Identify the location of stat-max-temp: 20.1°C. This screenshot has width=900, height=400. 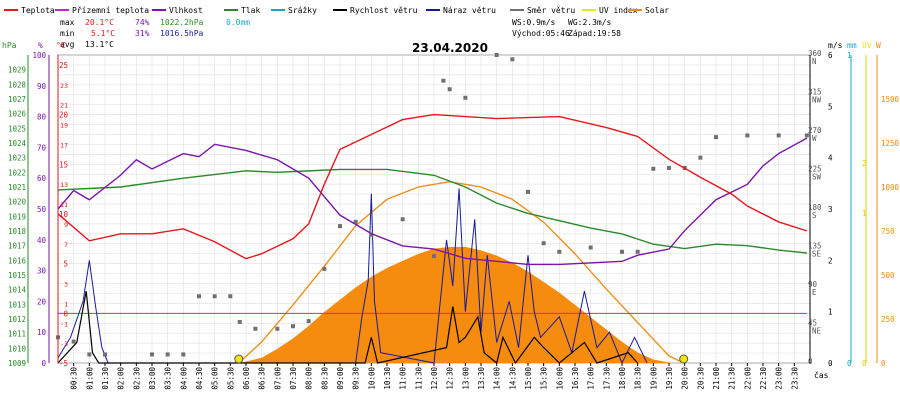
(99, 22).